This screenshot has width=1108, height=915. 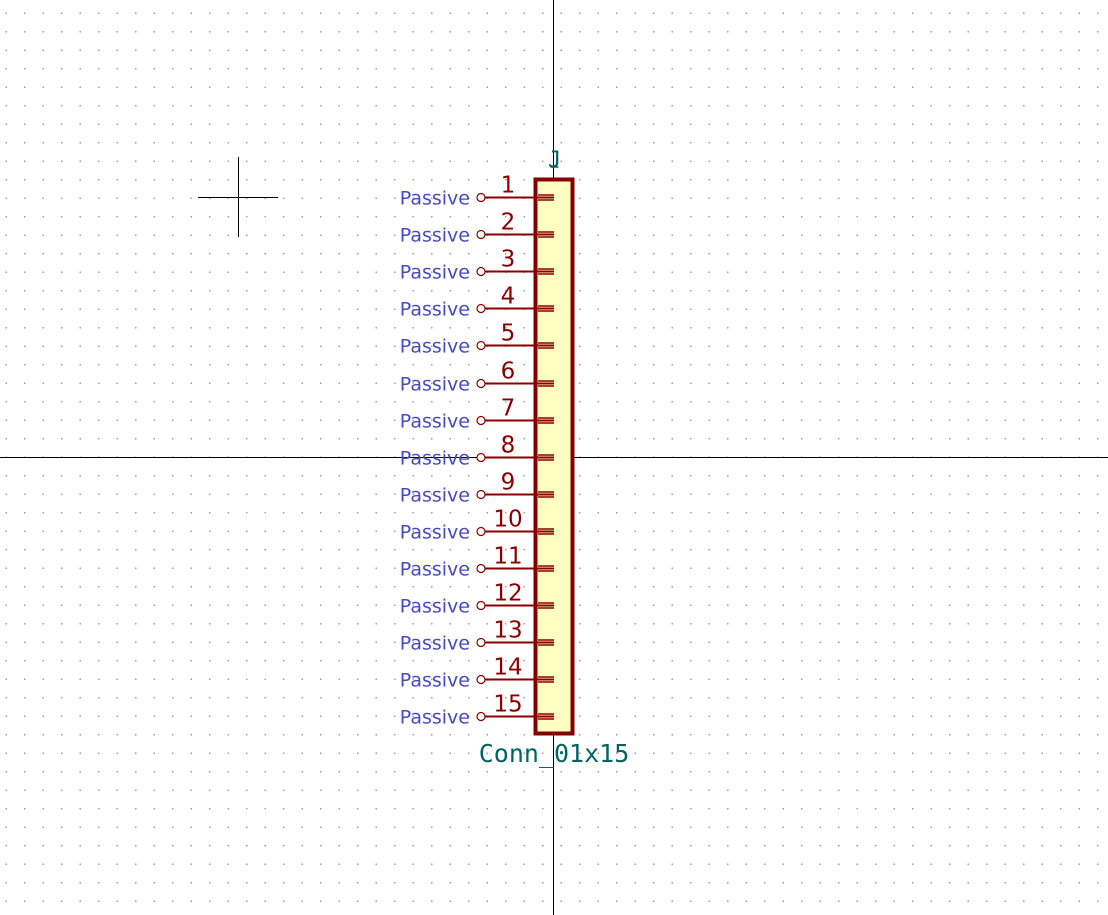 What do you see at coordinates (508, 186) in the screenshot?
I see `pin-number: 1` at bounding box center [508, 186].